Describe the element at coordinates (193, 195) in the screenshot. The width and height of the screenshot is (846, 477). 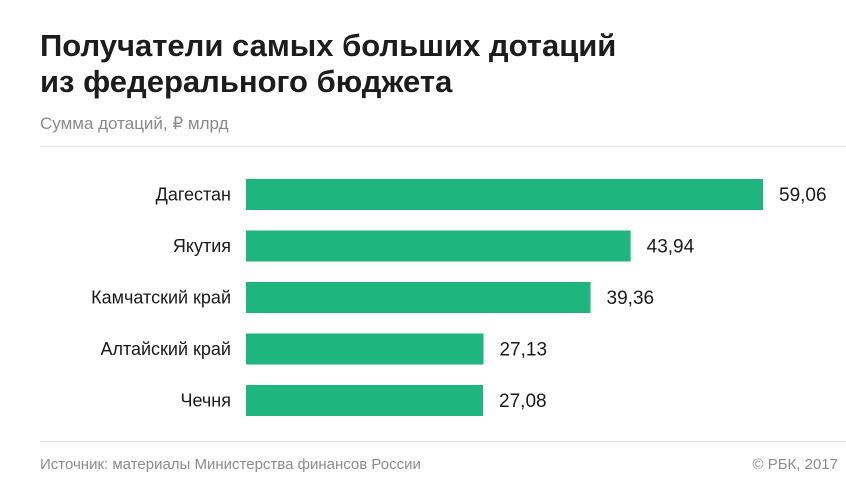
I see `category-label: Дагестан` at that location.